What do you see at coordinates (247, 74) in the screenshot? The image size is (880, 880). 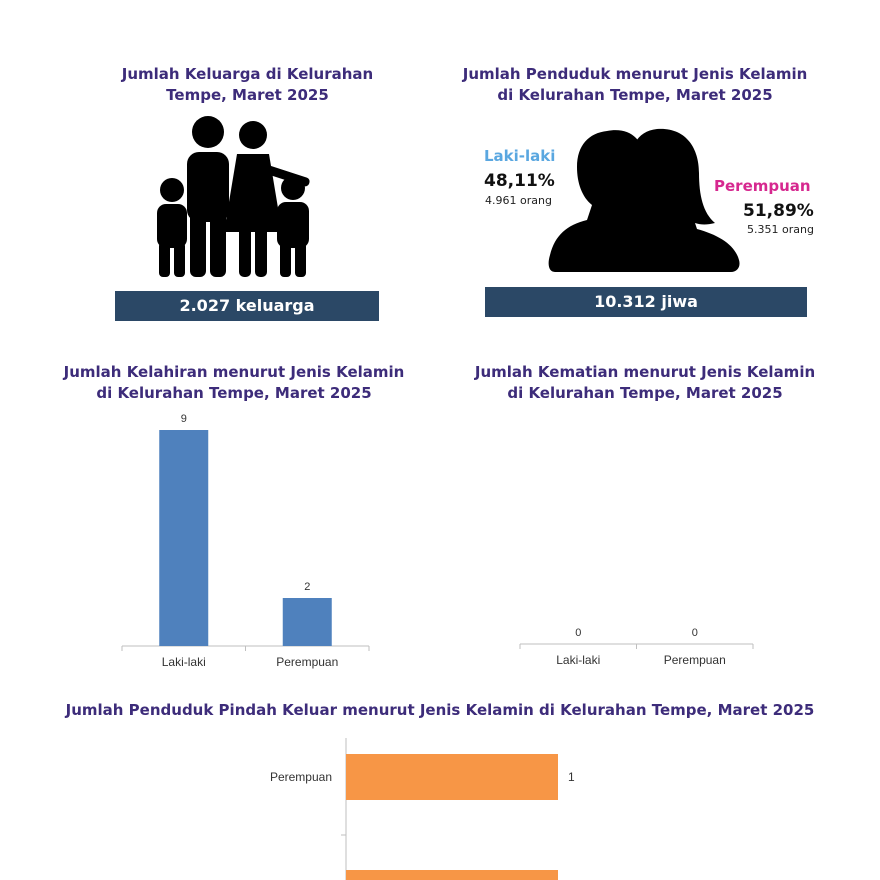 I see `family-title-line1: Jumlah Keluarga di Kelurahan` at bounding box center [247, 74].